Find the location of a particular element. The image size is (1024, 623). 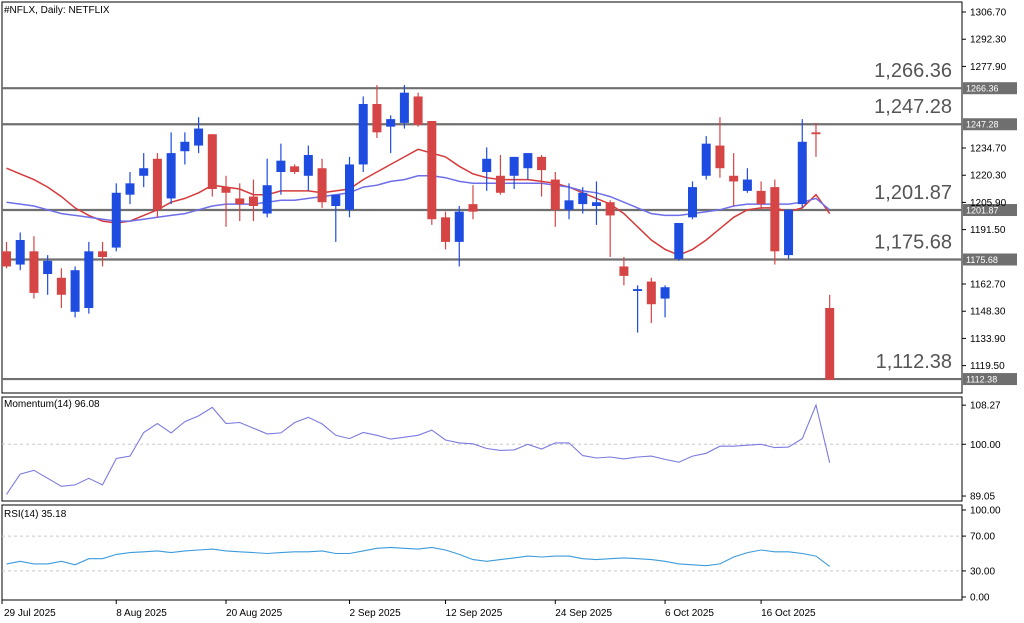

x-tick-label: 8 Aug 2025 is located at coordinates (141, 613).